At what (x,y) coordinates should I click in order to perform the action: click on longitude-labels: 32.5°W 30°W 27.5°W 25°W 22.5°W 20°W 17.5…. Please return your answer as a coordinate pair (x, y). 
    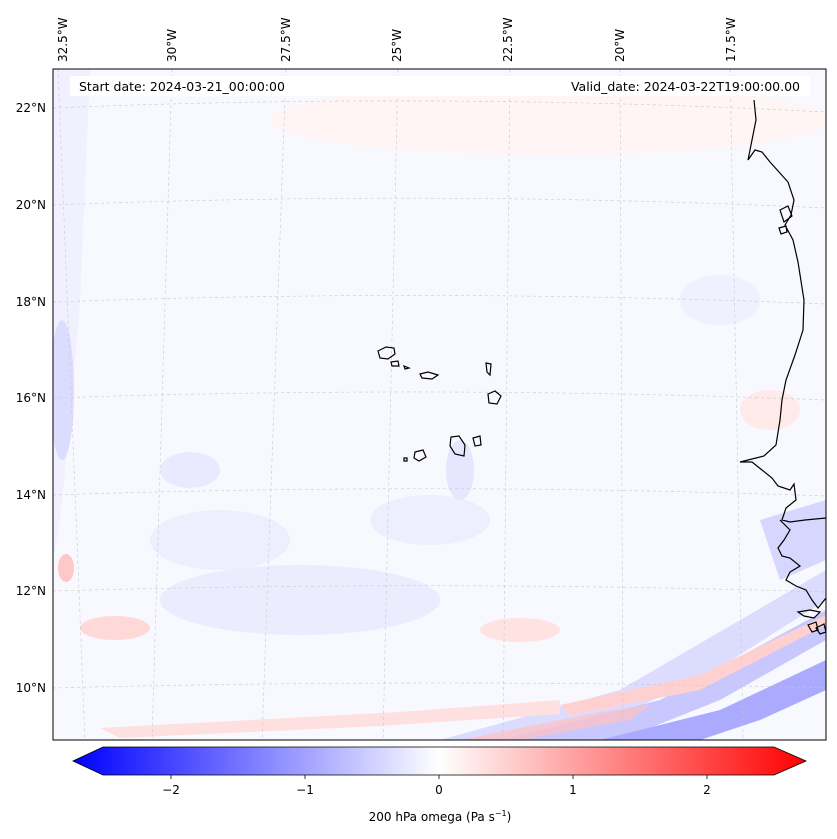
    Looking at the image, I should click on (397, 39).